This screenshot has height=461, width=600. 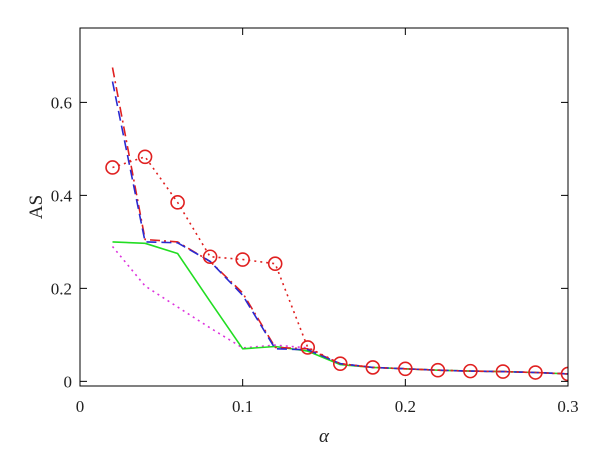 What do you see at coordinates (405, 406) in the screenshot?
I see `x-tick-label: 0.2` at bounding box center [405, 406].